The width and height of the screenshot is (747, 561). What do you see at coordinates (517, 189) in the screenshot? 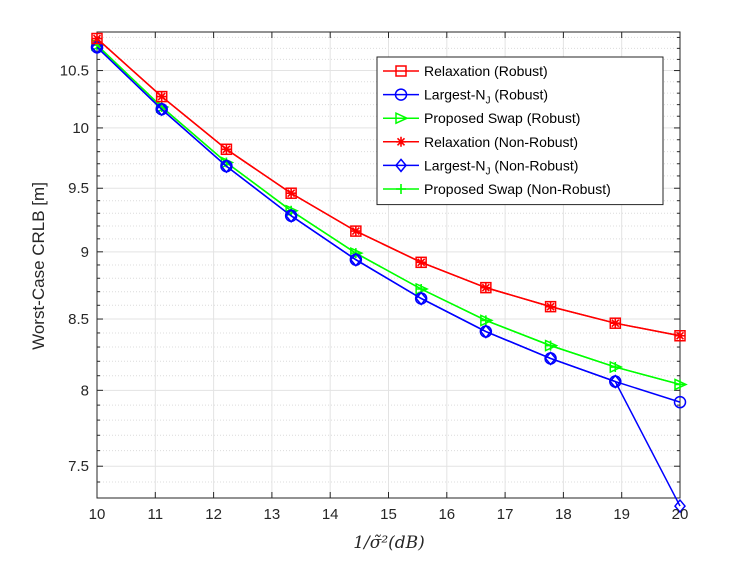
I see `legend-label: Proposed Swap (Non-Robust)` at bounding box center [517, 189].